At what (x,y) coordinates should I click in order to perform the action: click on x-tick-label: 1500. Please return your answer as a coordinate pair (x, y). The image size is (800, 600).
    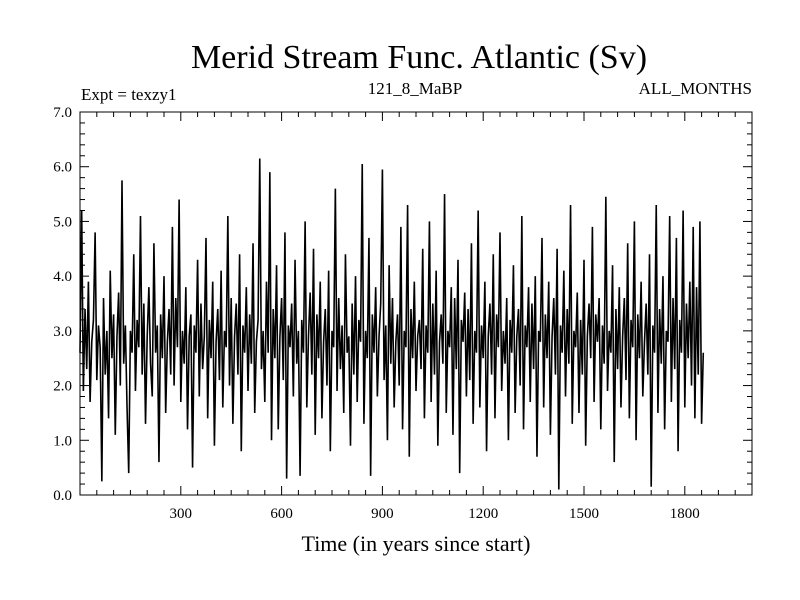
    Looking at the image, I should click on (584, 514).